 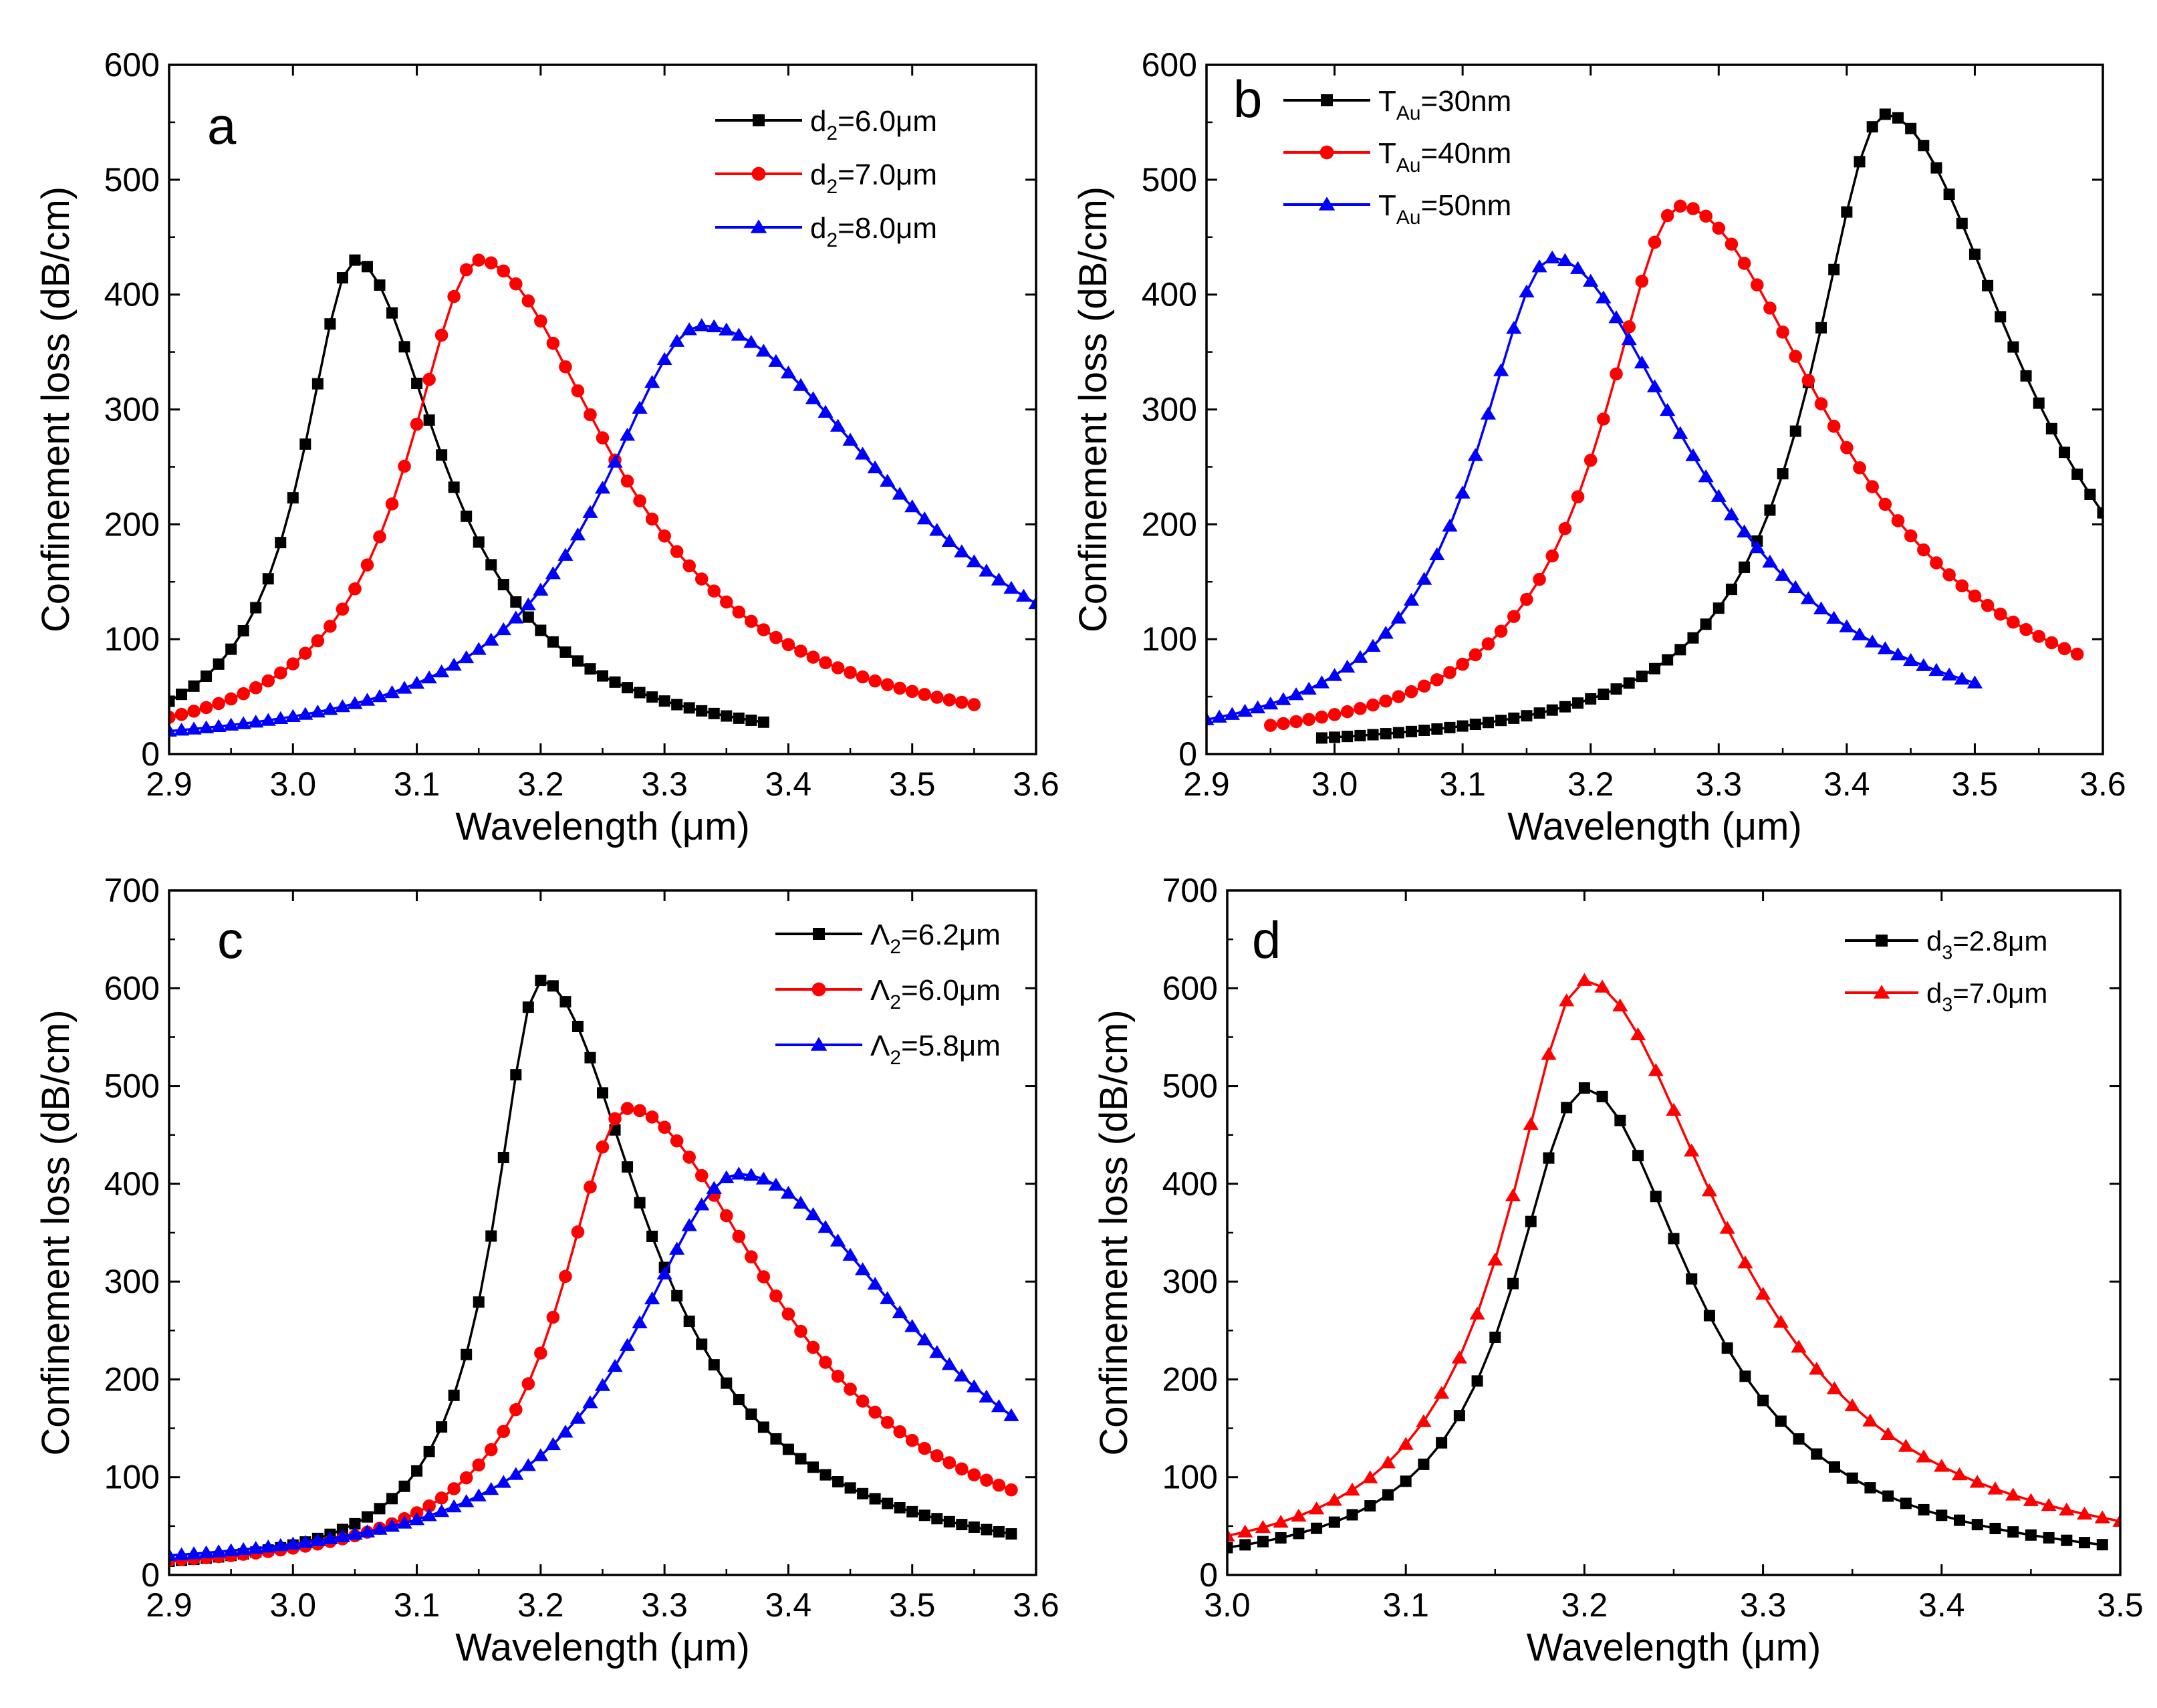 What do you see at coordinates (293, 1605) in the screenshot?
I see `x-tick-label: 3.0` at bounding box center [293, 1605].